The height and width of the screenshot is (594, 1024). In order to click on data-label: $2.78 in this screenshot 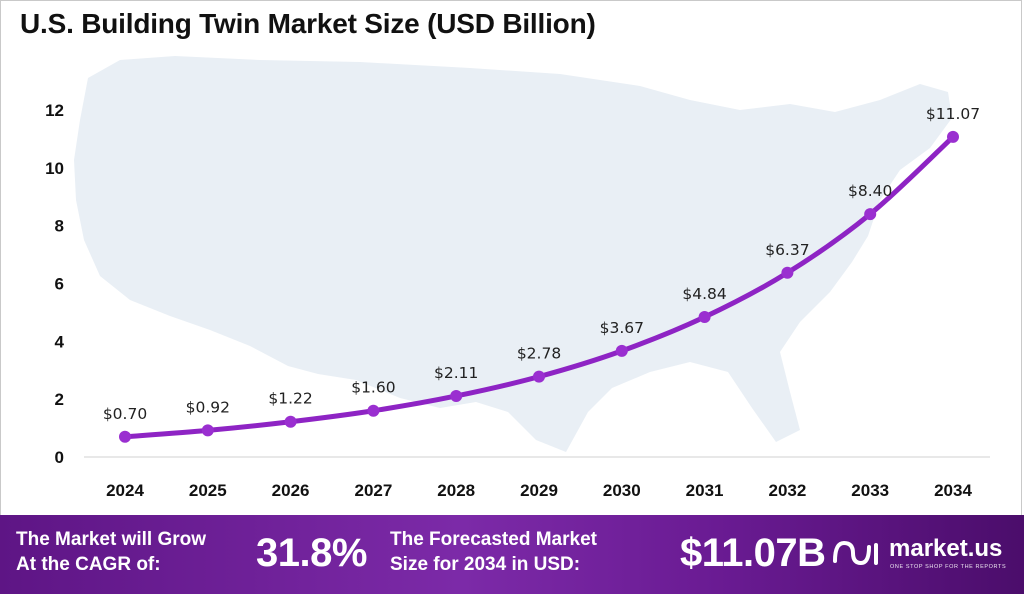, I will do `click(539, 354)`.